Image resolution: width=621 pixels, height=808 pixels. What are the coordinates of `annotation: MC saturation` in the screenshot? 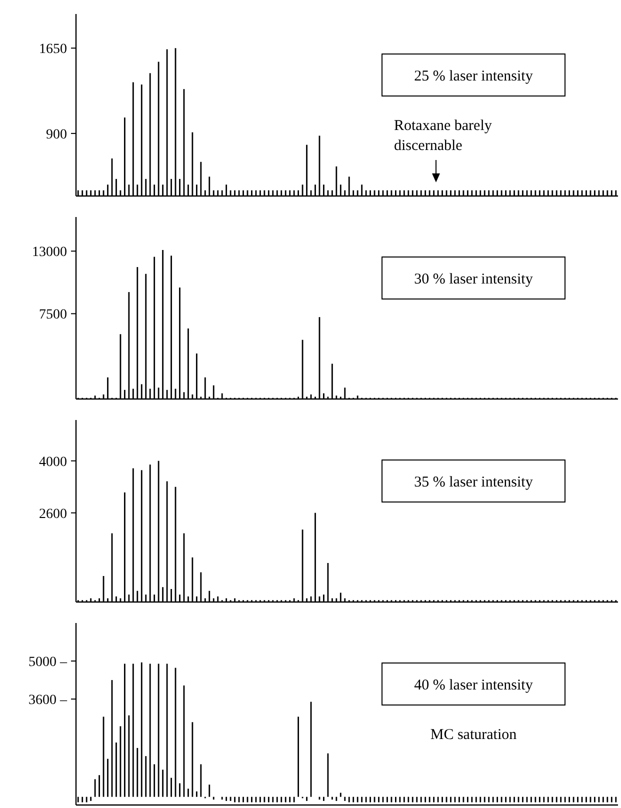 It's located at (474, 735).